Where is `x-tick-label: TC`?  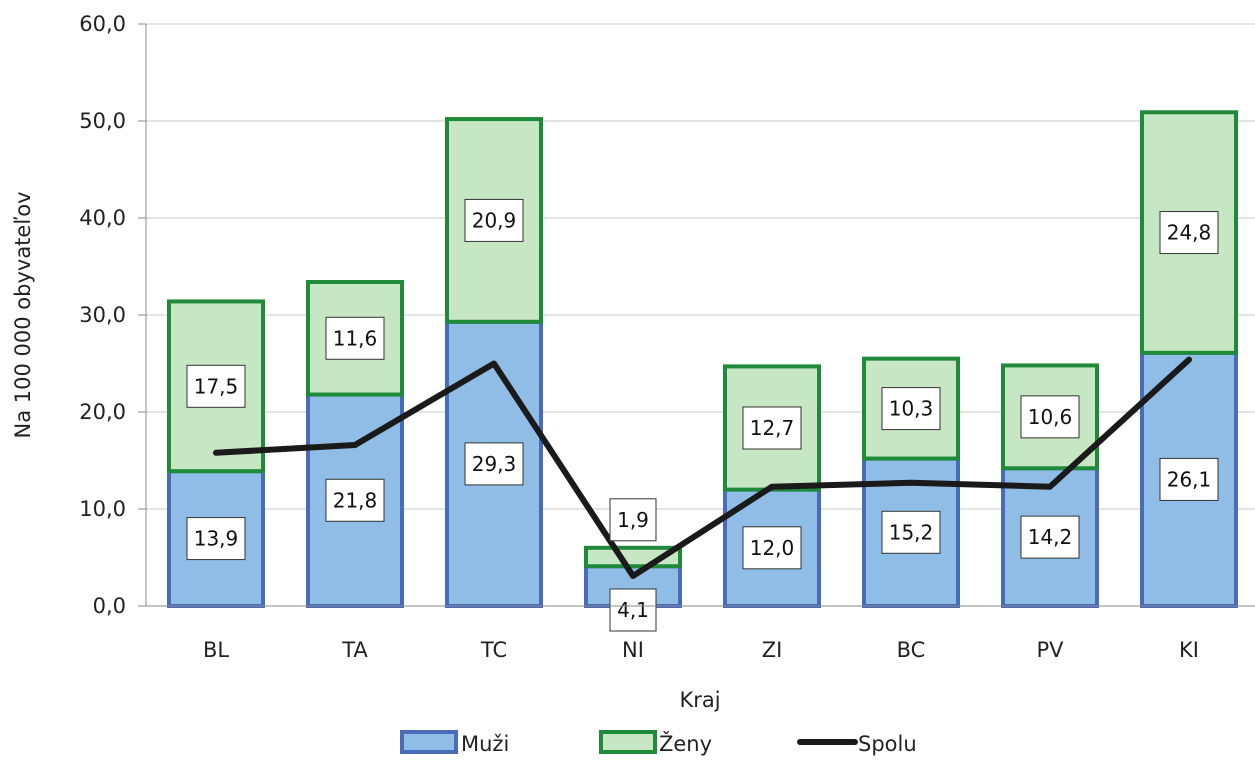 x-tick-label: TC is located at coordinates (493, 650).